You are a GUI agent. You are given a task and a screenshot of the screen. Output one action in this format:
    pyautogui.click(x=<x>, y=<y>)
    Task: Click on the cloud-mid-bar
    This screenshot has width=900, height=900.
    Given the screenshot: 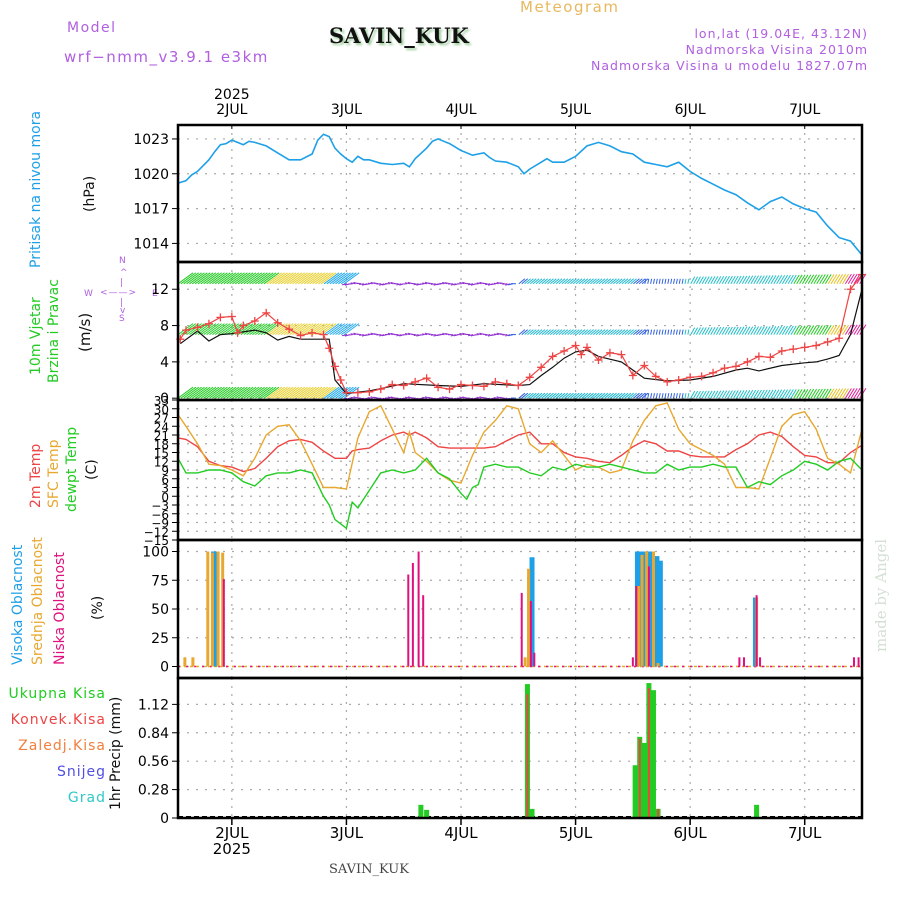 What is the action you would take?
    pyautogui.click(x=208, y=609)
    